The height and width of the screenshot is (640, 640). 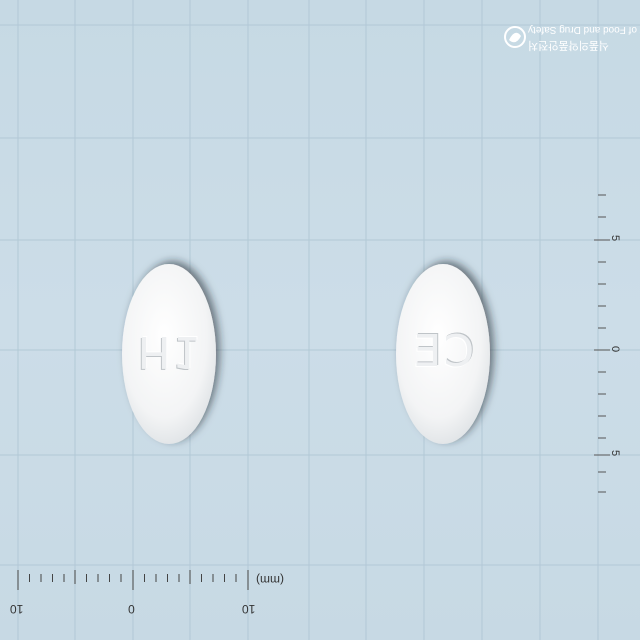 I want to click on pill-right, so click(x=443, y=354).